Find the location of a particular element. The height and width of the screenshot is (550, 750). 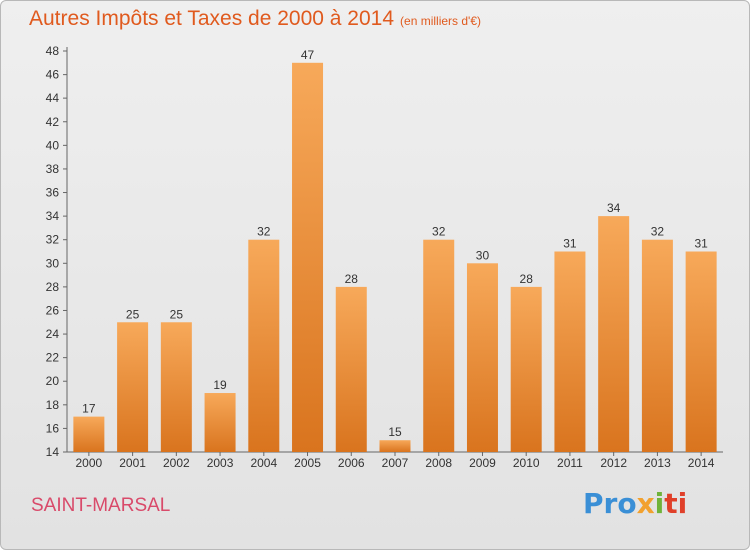

y-tick-label: 20 is located at coordinates (53, 381).